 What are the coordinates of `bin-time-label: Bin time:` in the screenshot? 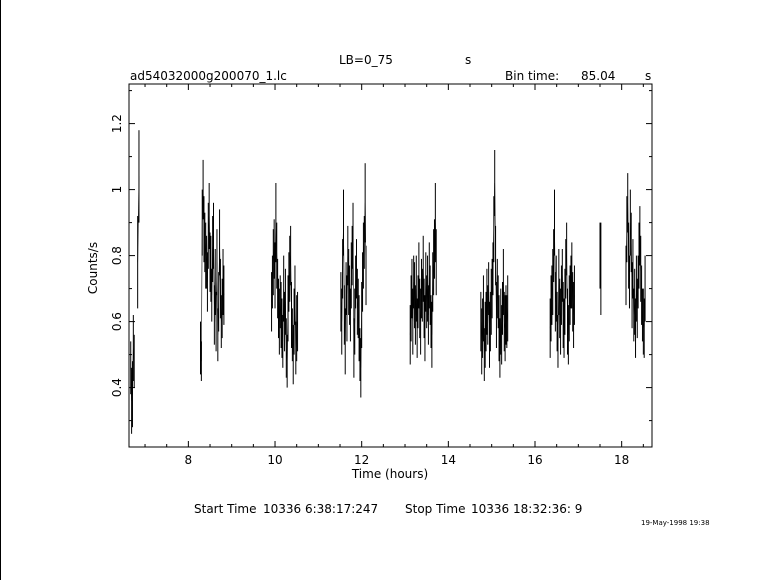 It's located at (532, 76).